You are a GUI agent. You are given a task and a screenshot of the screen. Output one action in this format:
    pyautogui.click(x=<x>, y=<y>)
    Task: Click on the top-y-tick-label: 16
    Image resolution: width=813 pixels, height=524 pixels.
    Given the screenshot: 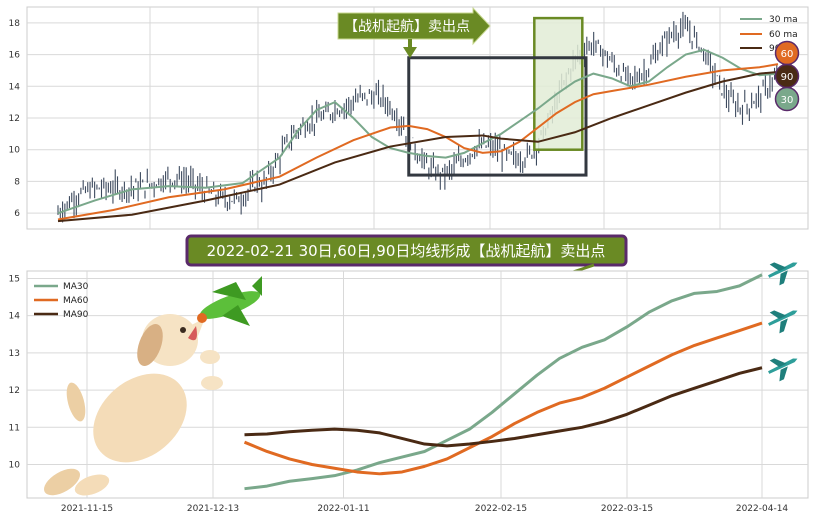 What is the action you would take?
    pyautogui.click(x=15, y=56)
    